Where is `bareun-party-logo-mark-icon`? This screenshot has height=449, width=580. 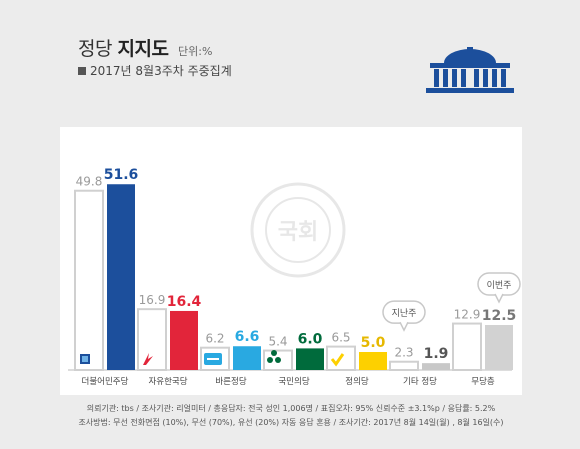
bareun-party-logo-mark-icon is located at coordinates (213, 359).